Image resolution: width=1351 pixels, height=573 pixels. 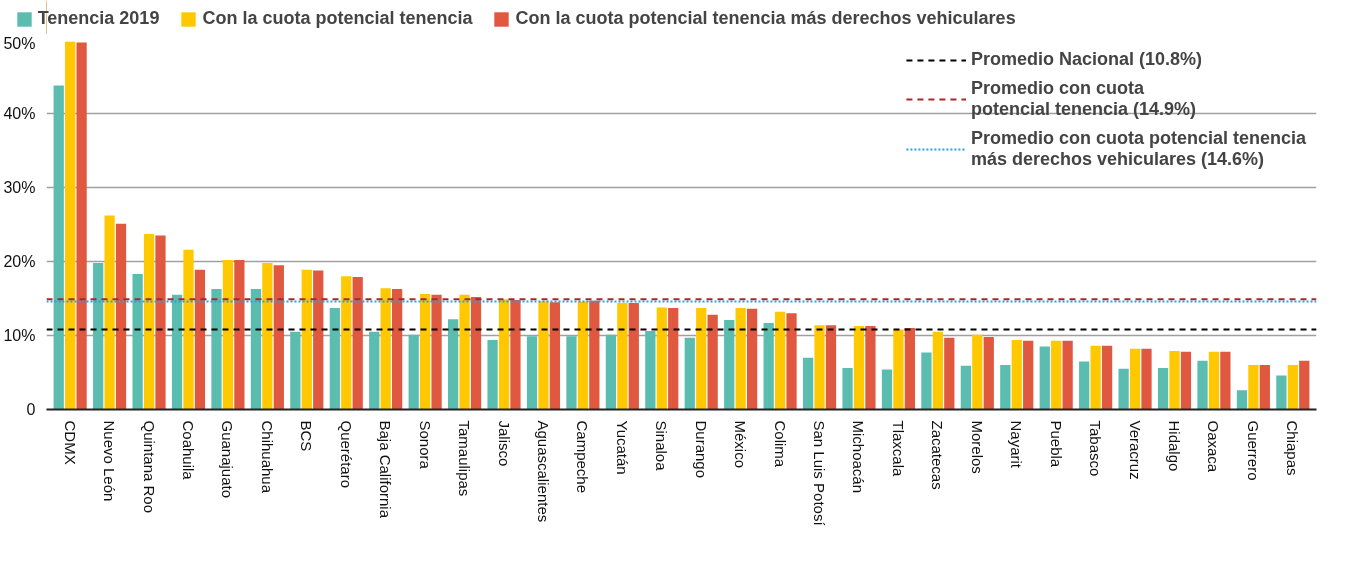 What do you see at coordinates (977, 447) in the screenshot?
I see `x-tick-label: Morelos` at bounding box center [977, 447].